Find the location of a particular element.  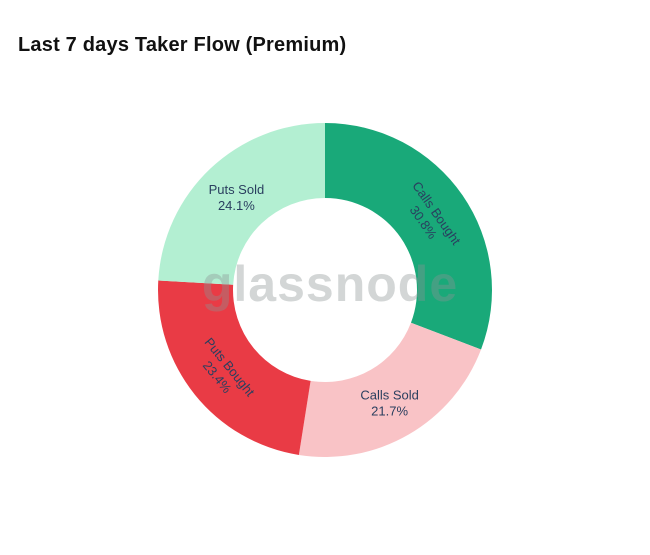

pie-slice-calls-sold is located at coordinates (390, 389).